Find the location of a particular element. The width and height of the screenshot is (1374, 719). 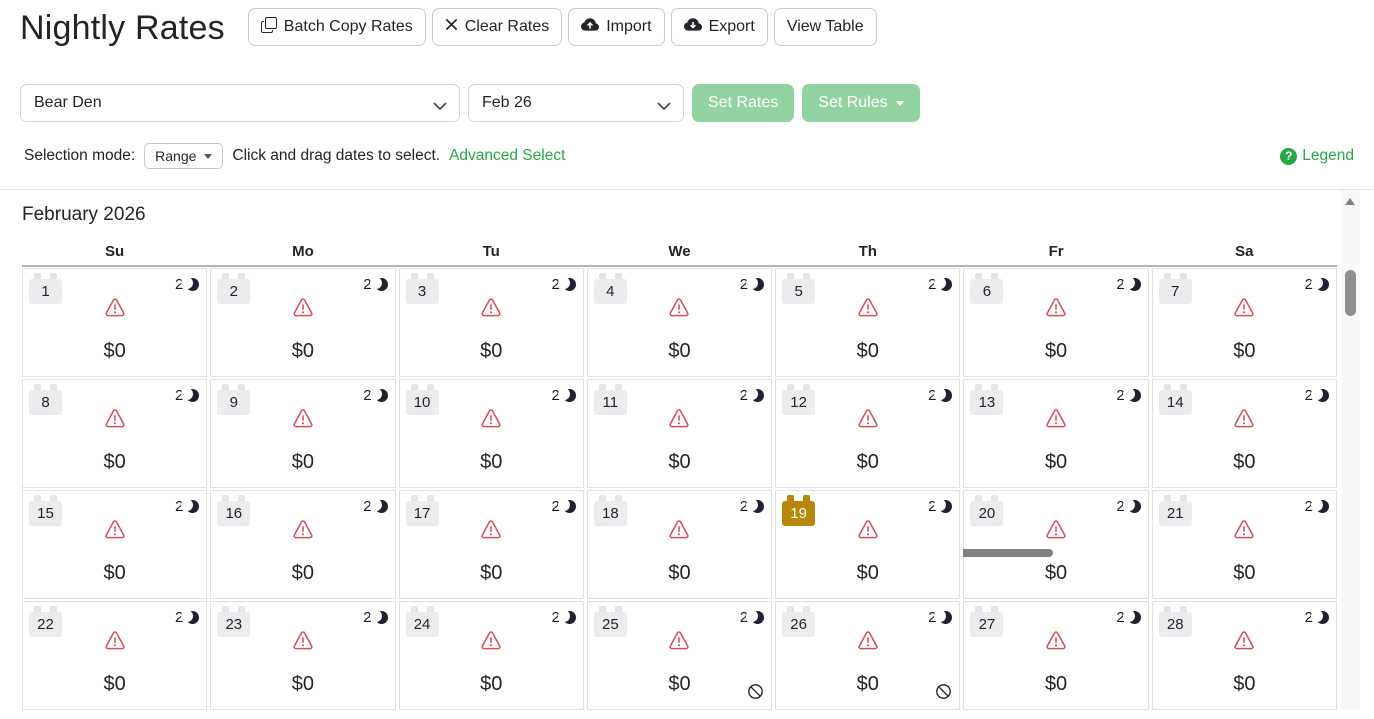

day-cell: 5 2 $0 is located at coordinates (868, 322).